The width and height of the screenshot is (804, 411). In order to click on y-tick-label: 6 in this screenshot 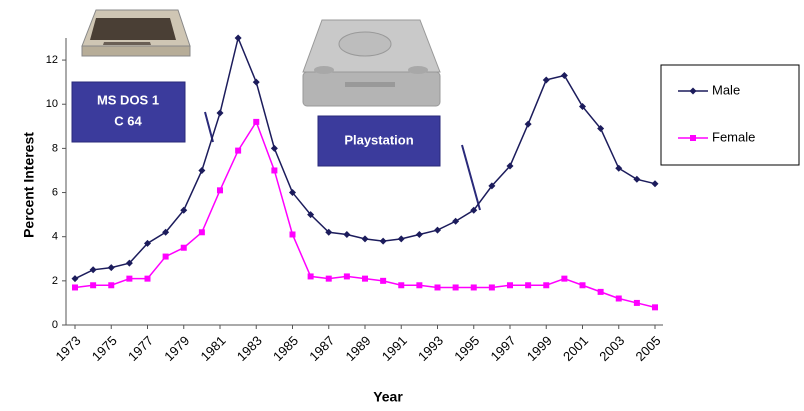, I will do `click(55, 192)`.